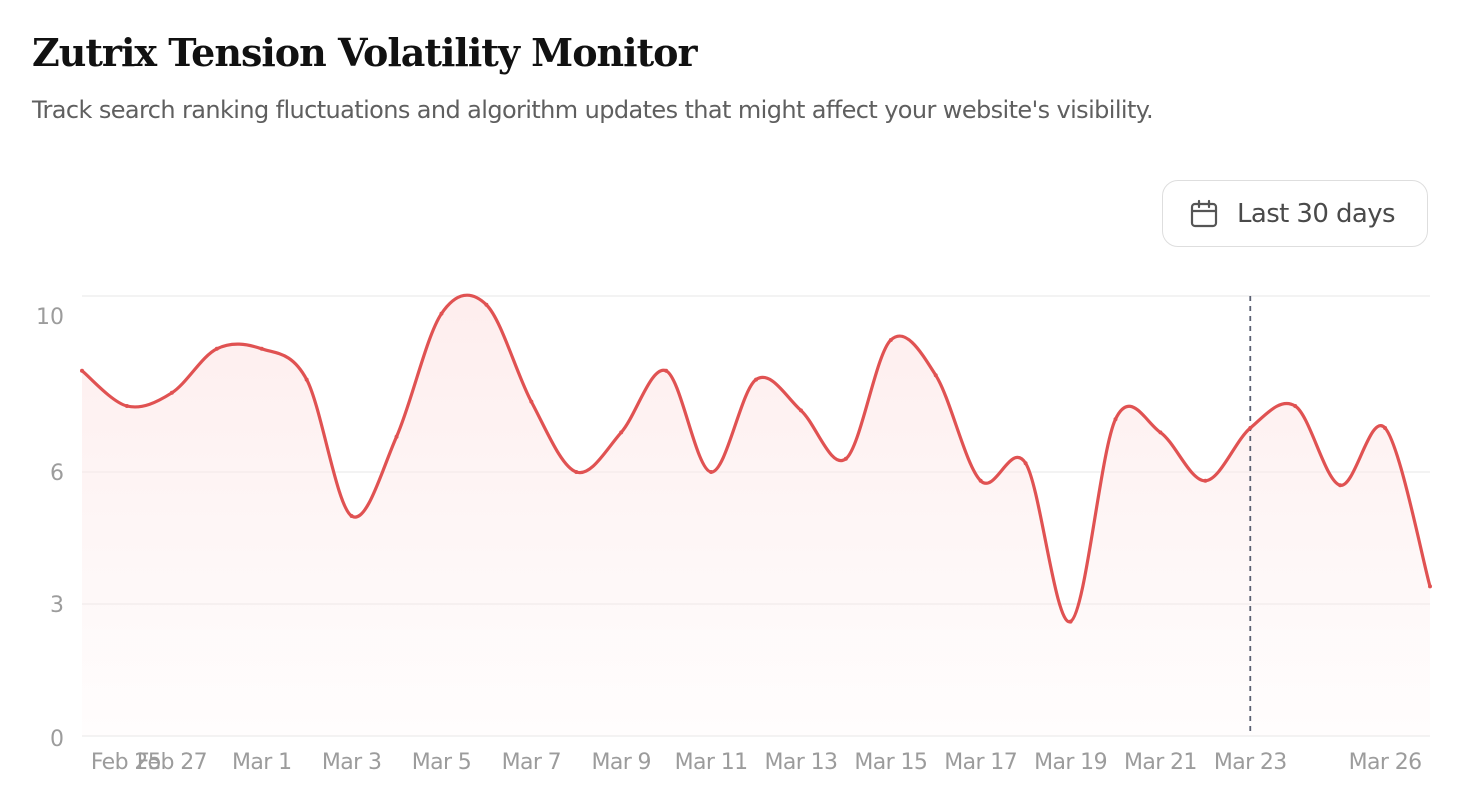 The height and width of the screenshot is (812, 1466). Describe the element at coordinates (352, 762) in the screenshot. I see `x-tick-label: Mar 3` at that location.